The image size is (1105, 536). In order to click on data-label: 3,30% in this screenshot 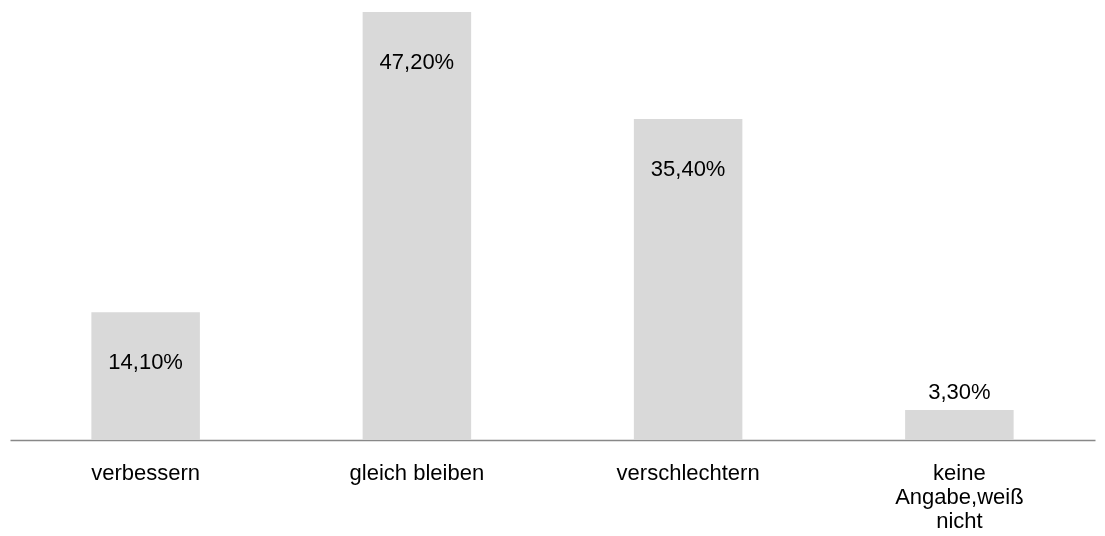, I will do `click(959, 392)`.